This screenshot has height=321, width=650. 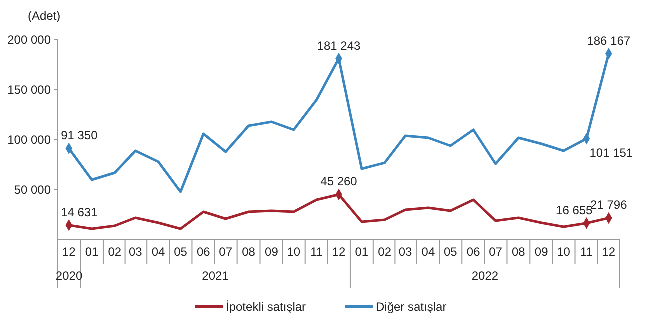 I want to click on legend-label: İpotekli satışlar, so click(x=266, y=307).